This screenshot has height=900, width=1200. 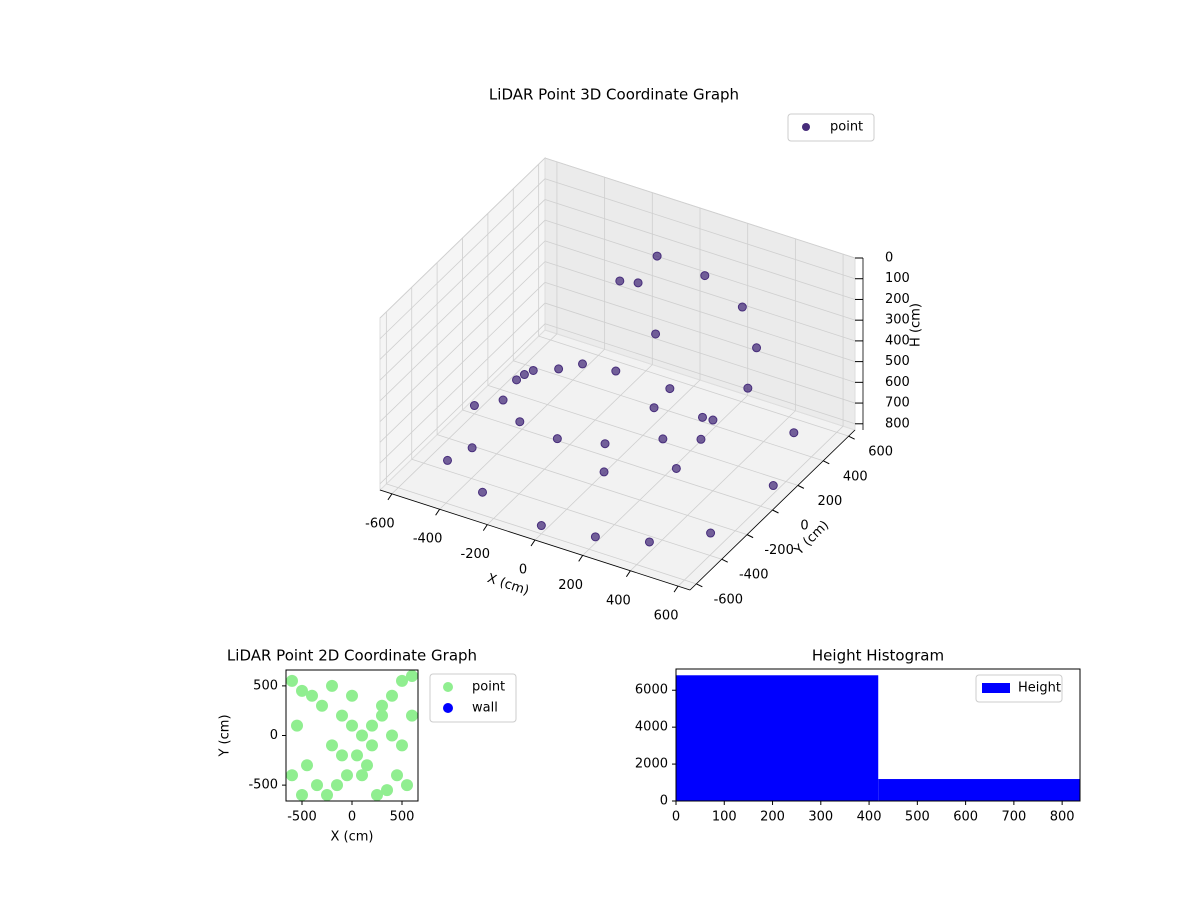 What do you see at coordinates (855, 476) in the screenshot?
I see `y-tick-label: 400` at bounding box center [855, 476].